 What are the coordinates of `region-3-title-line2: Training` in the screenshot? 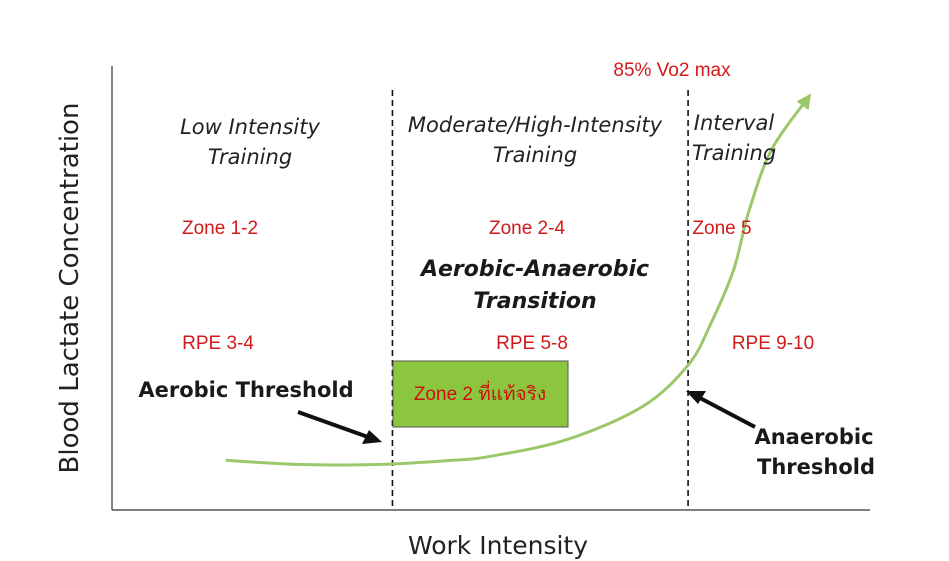 It's located at (734, 153).